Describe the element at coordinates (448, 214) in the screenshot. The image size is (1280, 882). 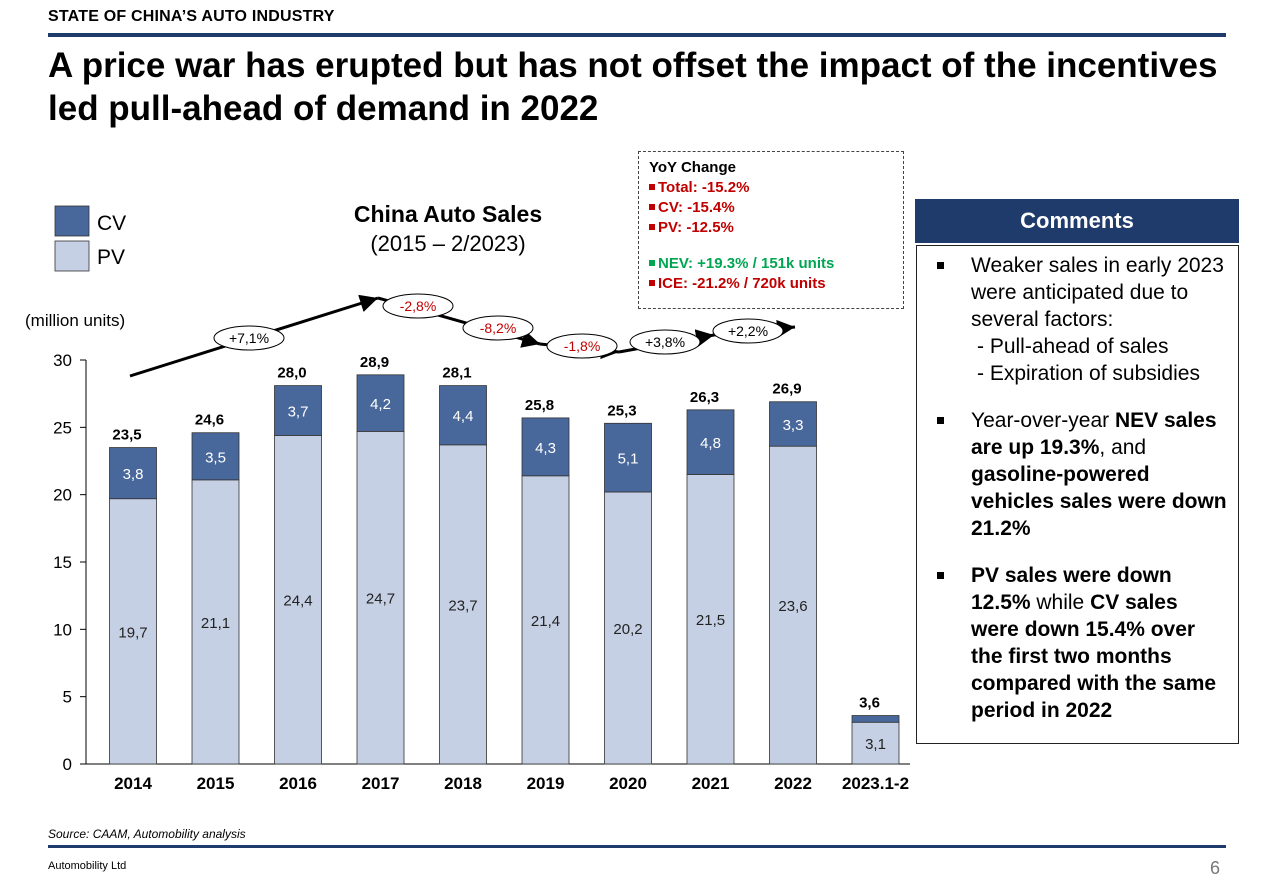
I see `chart-title: China Auto Sales` at that location.